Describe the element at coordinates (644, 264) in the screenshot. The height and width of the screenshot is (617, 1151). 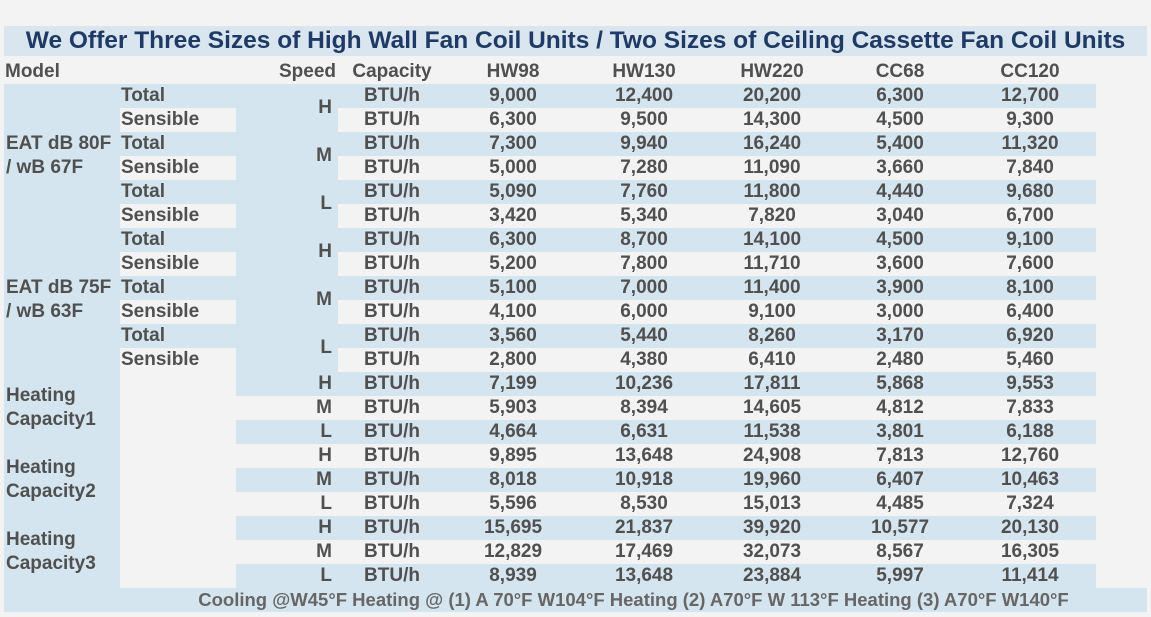
I see `value-cell: 7,800` at that location.